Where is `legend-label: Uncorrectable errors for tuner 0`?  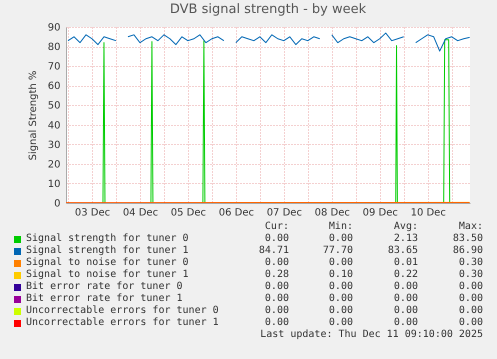 legend-label: Uncorrectable errors for tuner 0 is located at coordinates (122, 311).